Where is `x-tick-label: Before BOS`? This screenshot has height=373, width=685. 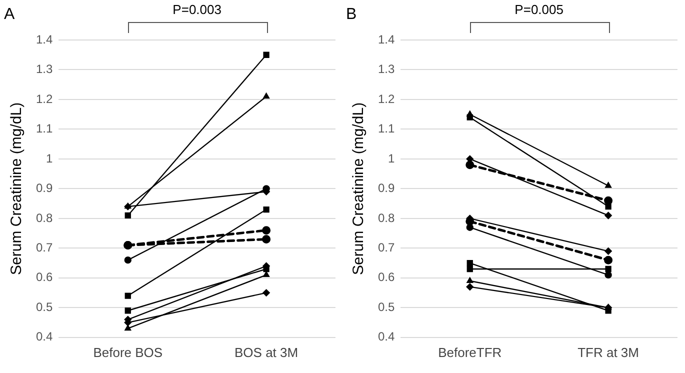 x-tick-label: Before BOS is located at coordinates (128, 352).